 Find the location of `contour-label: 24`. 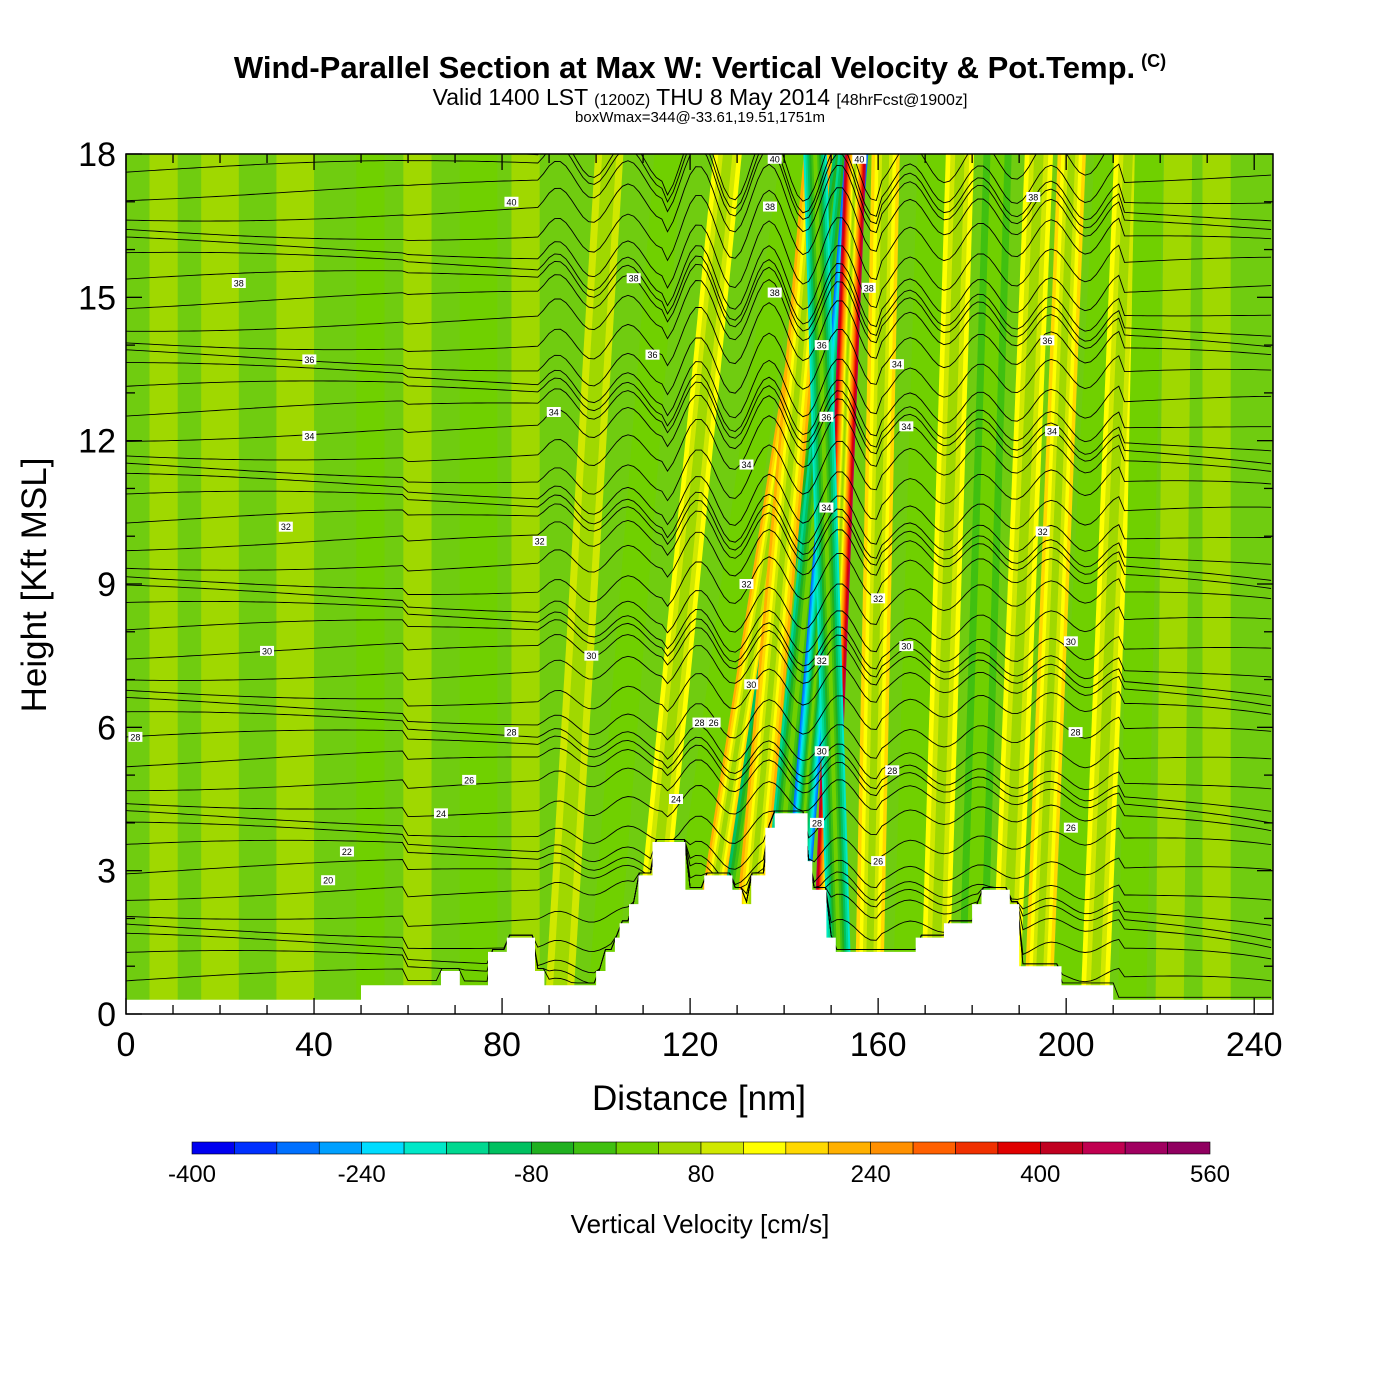

contour-label: 24 is located at coordinates (675, 799).